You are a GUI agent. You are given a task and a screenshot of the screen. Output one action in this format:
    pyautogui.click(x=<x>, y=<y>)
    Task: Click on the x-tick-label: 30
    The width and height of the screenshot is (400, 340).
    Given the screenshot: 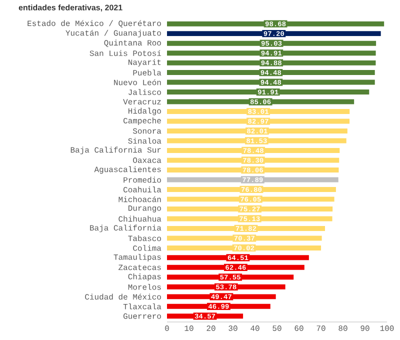 What is the action you would take?
    pyautogui.click(x=233, y=328)
    